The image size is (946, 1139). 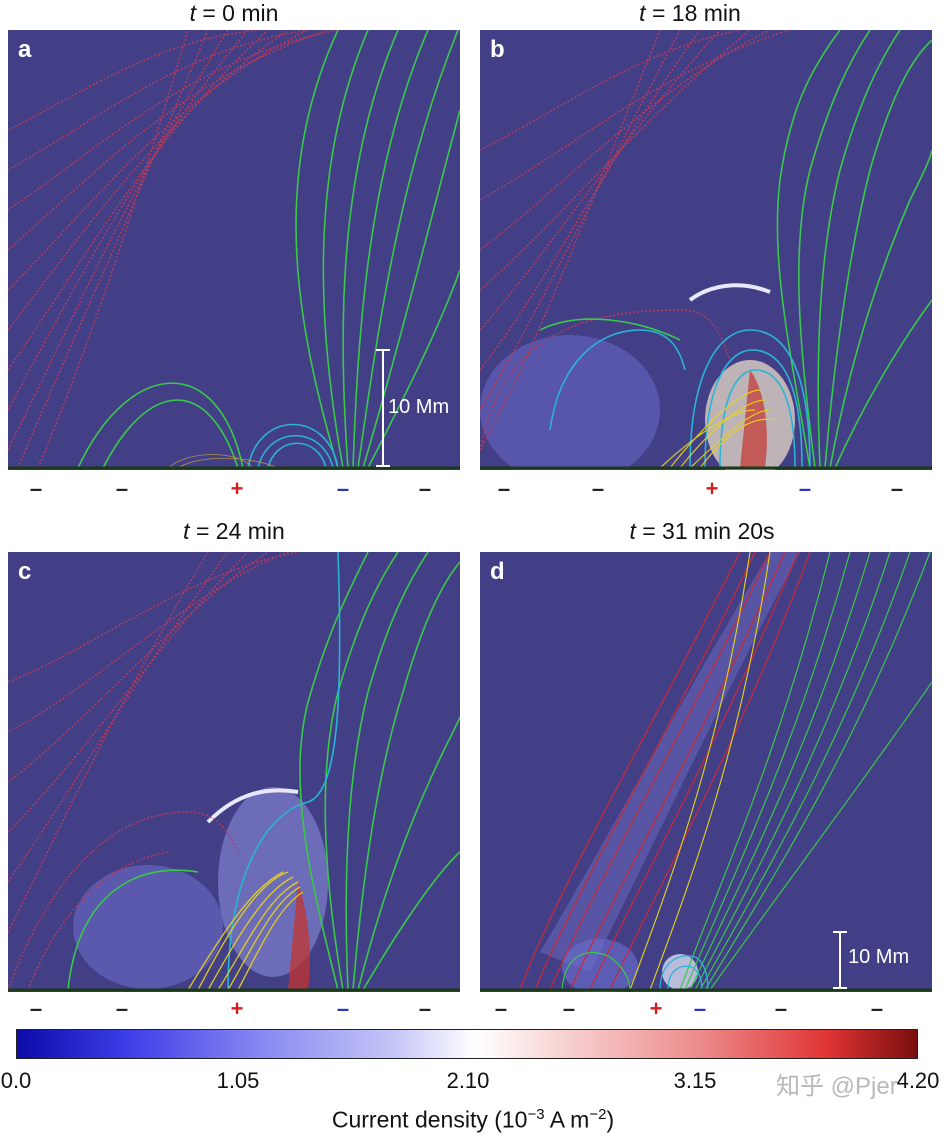 What do you see at coordinates (16, 1080) in the screenshot?
I see `colorbar-tick: 0.0` at bounding box center [16, 1080].